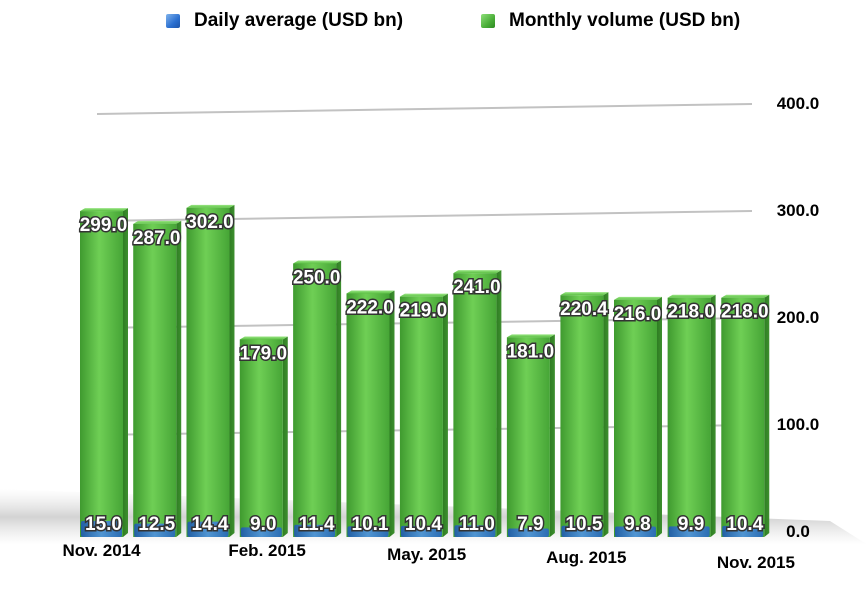 Image resolution: width=868 pixels, height=590 pixels. What do you see at coordinates (531, 351) in the screenshot?
I see `data-label-monthly: 181.0` at bounding box center [531, 351].